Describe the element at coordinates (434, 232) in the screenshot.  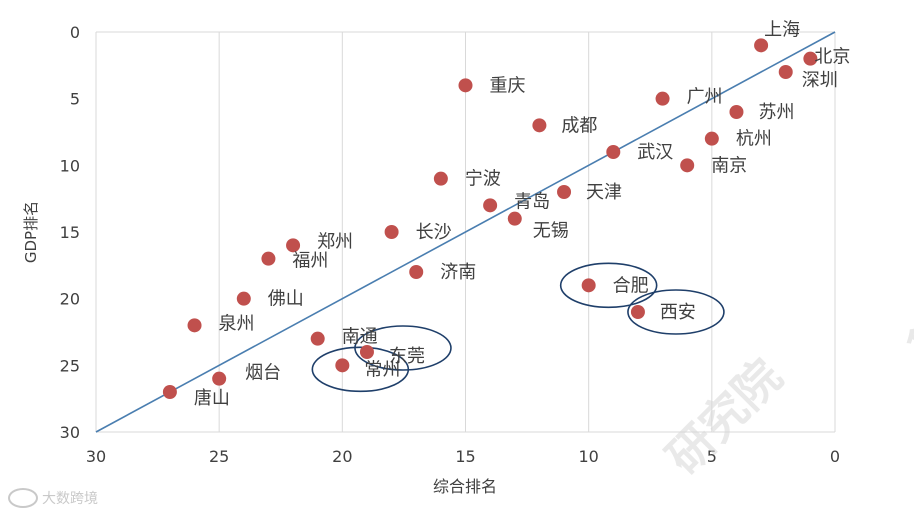
I see `point-label-15: 长沙` at that location.